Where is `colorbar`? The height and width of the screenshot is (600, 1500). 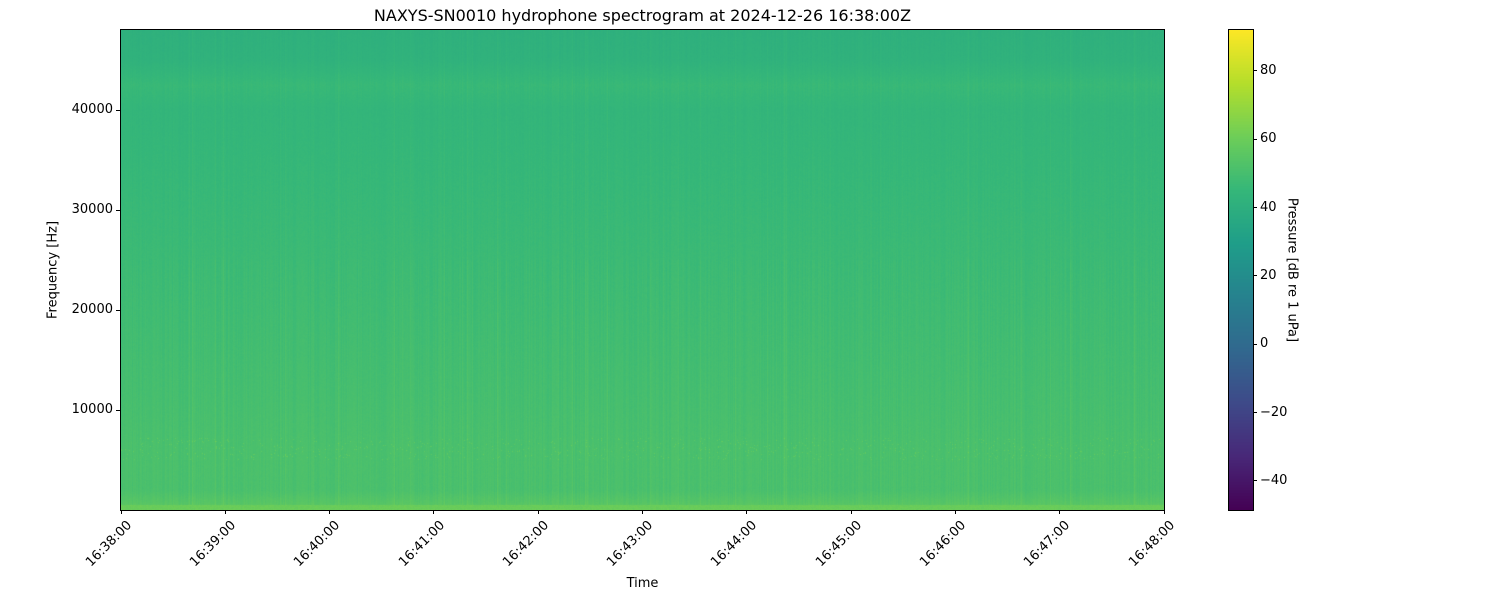
colorbar is located at coordinates (1241, 270).